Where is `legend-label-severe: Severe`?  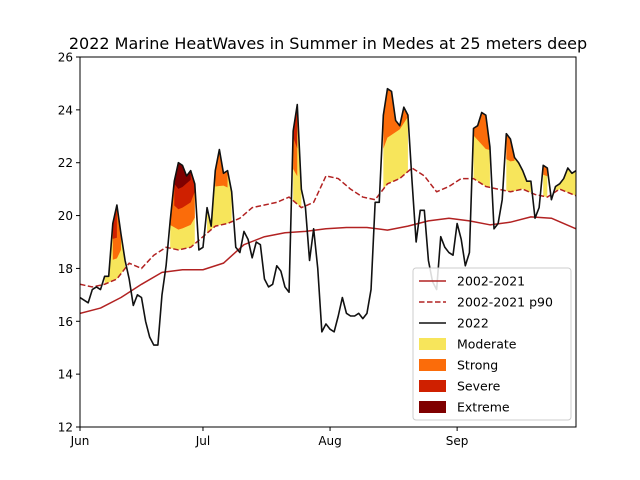 legend-label-severe: Severe is located at coordinates (479, 386).